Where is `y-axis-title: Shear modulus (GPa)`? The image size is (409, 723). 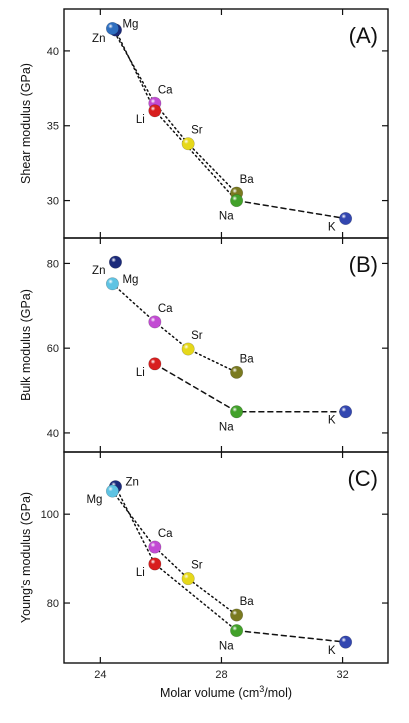
y-axis-title: Shear modulus (GPa) is located at coordinates (26, 123).